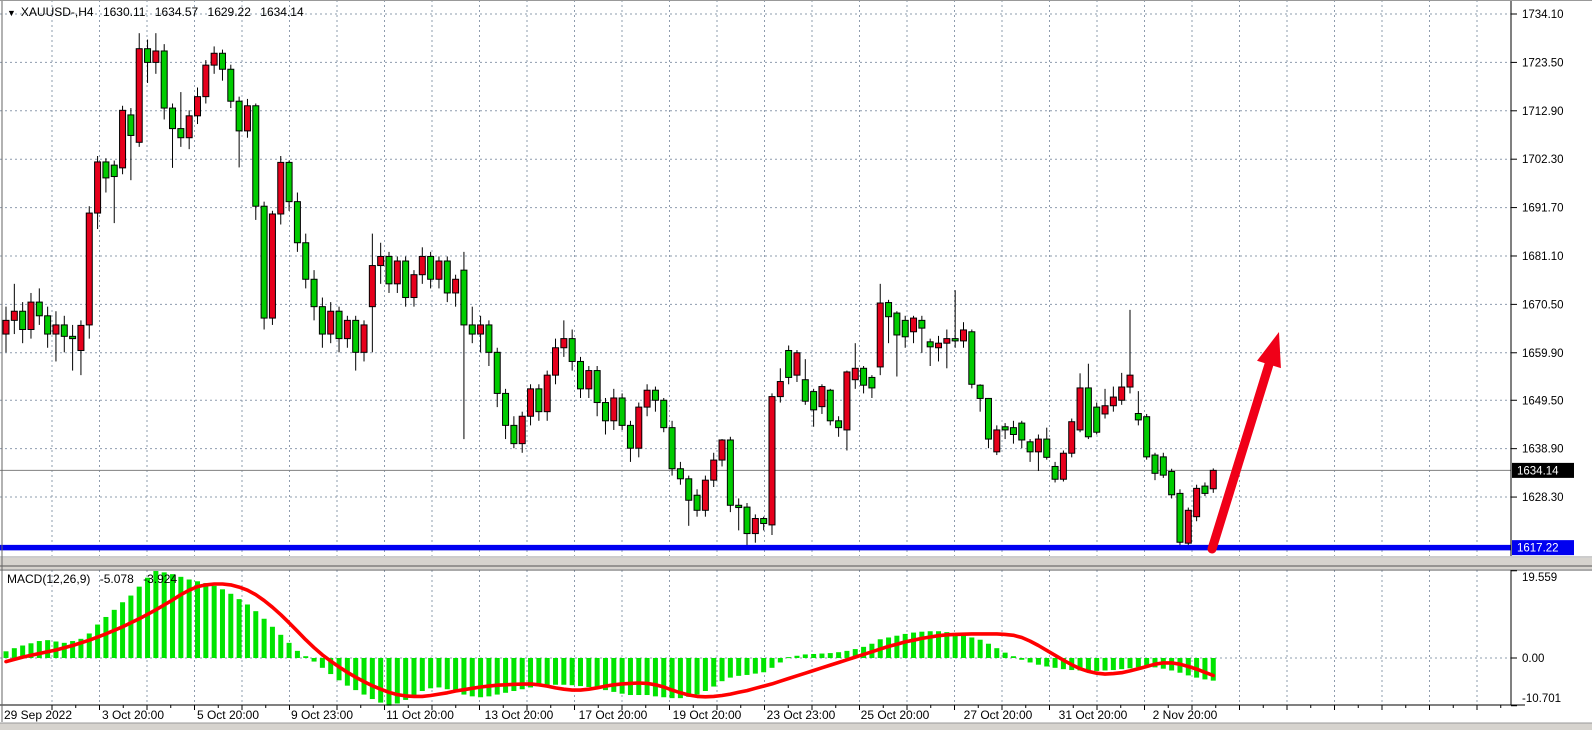  I want to click on time-axis-label: 31 Oct 20:00, so click(1093, 715).